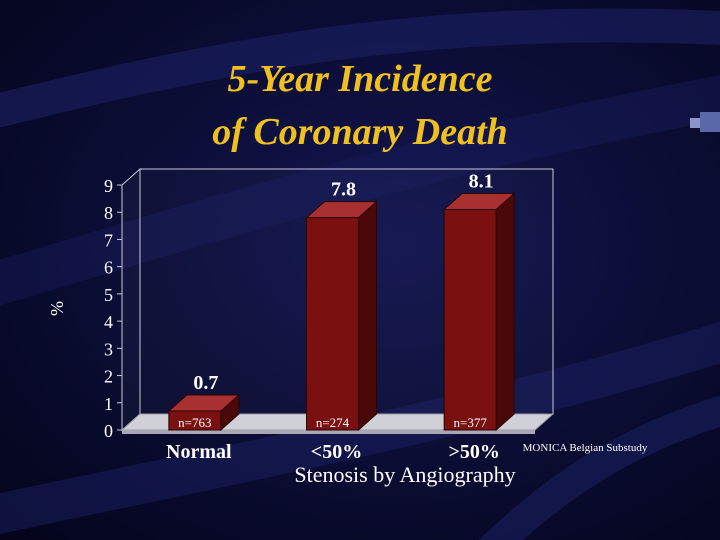 The width and height of the screenshot is (720, 540). I want to click on sample-size-label: n=763, so click(194, 422).